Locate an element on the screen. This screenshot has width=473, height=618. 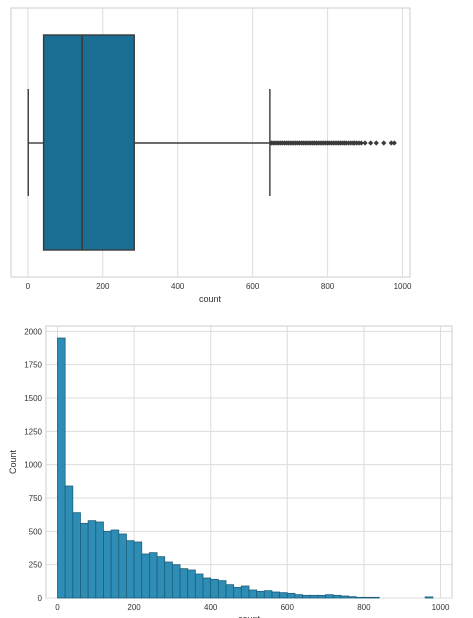
histogram-y-tick-label: 250 is located at coordinates (36, 565).